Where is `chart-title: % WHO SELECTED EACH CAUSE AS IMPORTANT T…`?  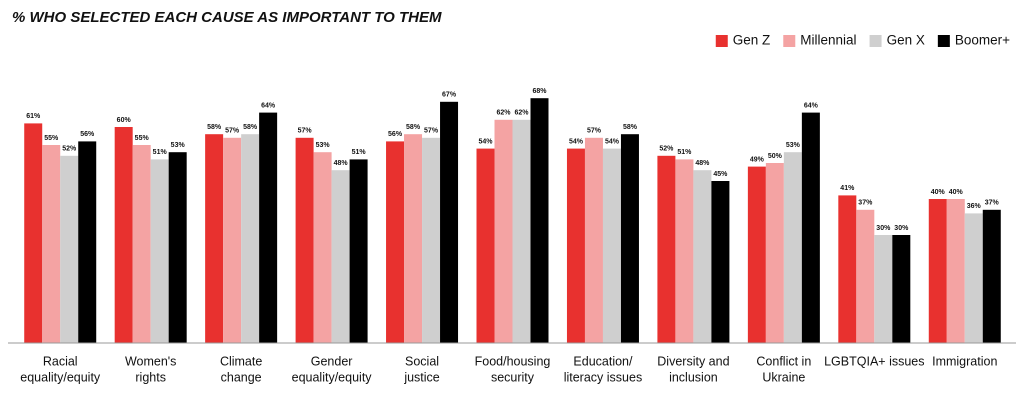 chart-title: % WHO SELECTED EACH CAUSE AS IMPORTANT T… is located at coordinates (227, 17).